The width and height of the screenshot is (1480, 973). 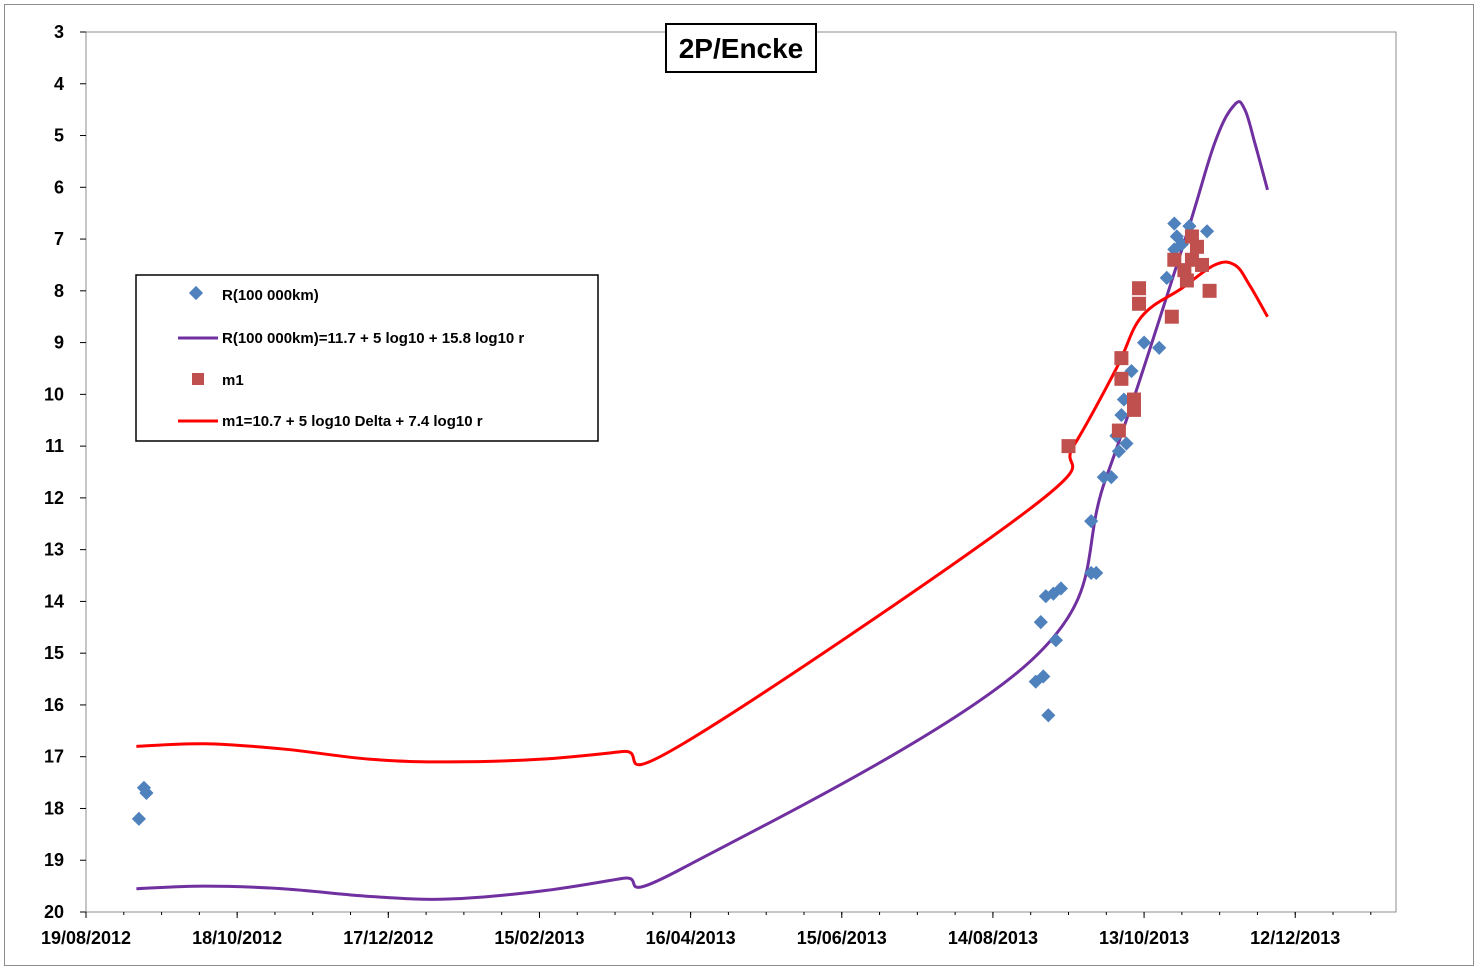 What do you see at coordinates (539, 938) in the screenshot?
I see `x-tick-label: 15/02/2013` at bounding box center [539, 938].